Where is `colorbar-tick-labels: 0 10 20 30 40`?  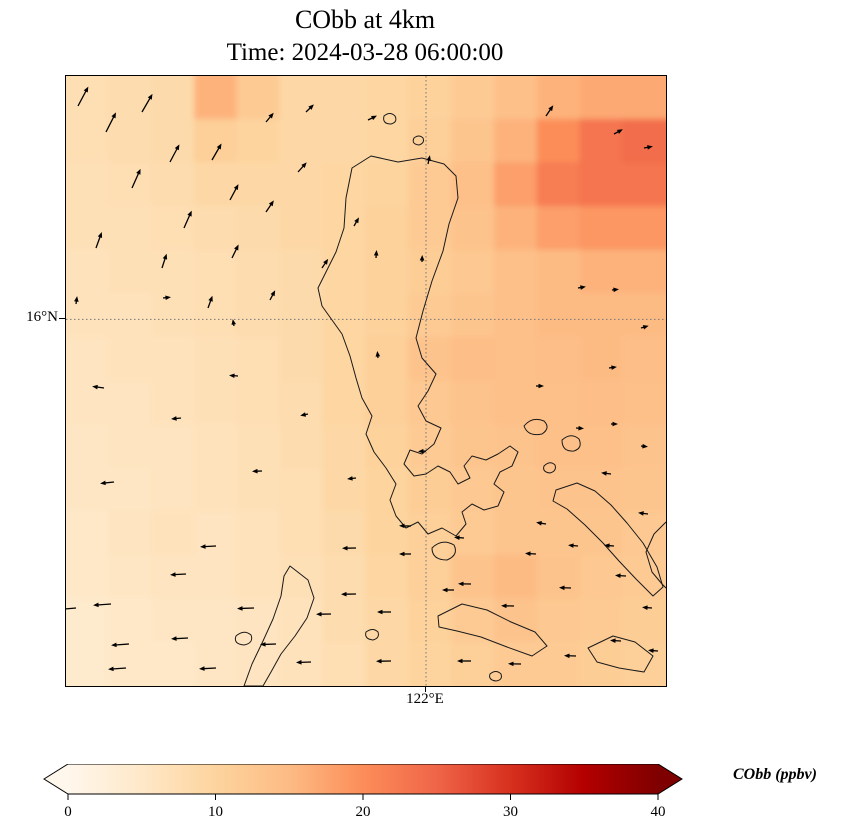 colorbar-tick-labels: 0 10 20 30 40 is located at coordinates (365, 807).